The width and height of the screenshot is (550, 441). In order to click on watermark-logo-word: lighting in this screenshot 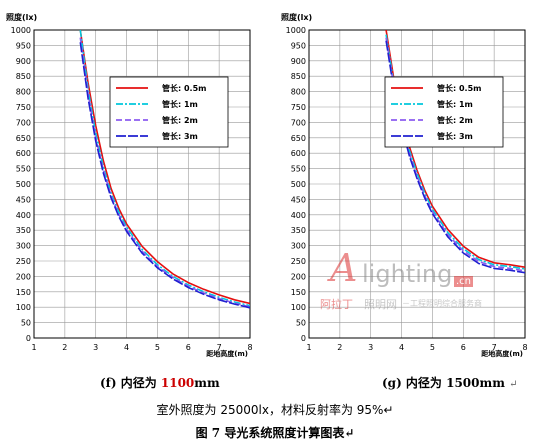, I will do `click(407, 274)`.